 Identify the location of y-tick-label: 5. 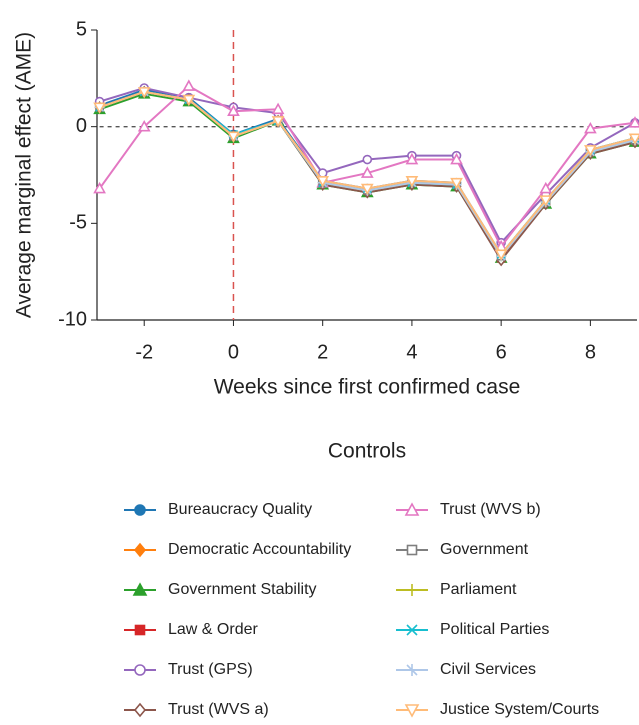
(81, 29).